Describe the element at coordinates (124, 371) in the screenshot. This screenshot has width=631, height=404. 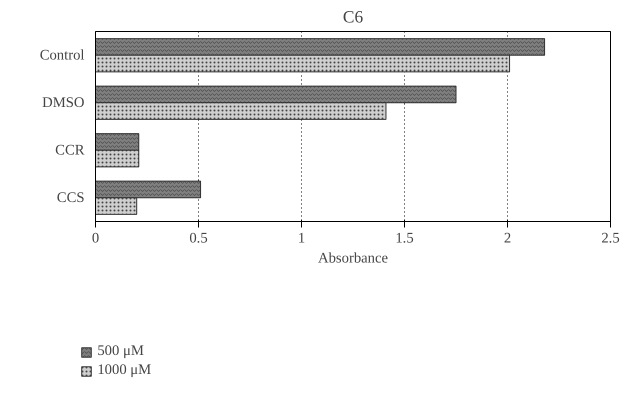
I see `legend-label: 1000 μM` at that location.